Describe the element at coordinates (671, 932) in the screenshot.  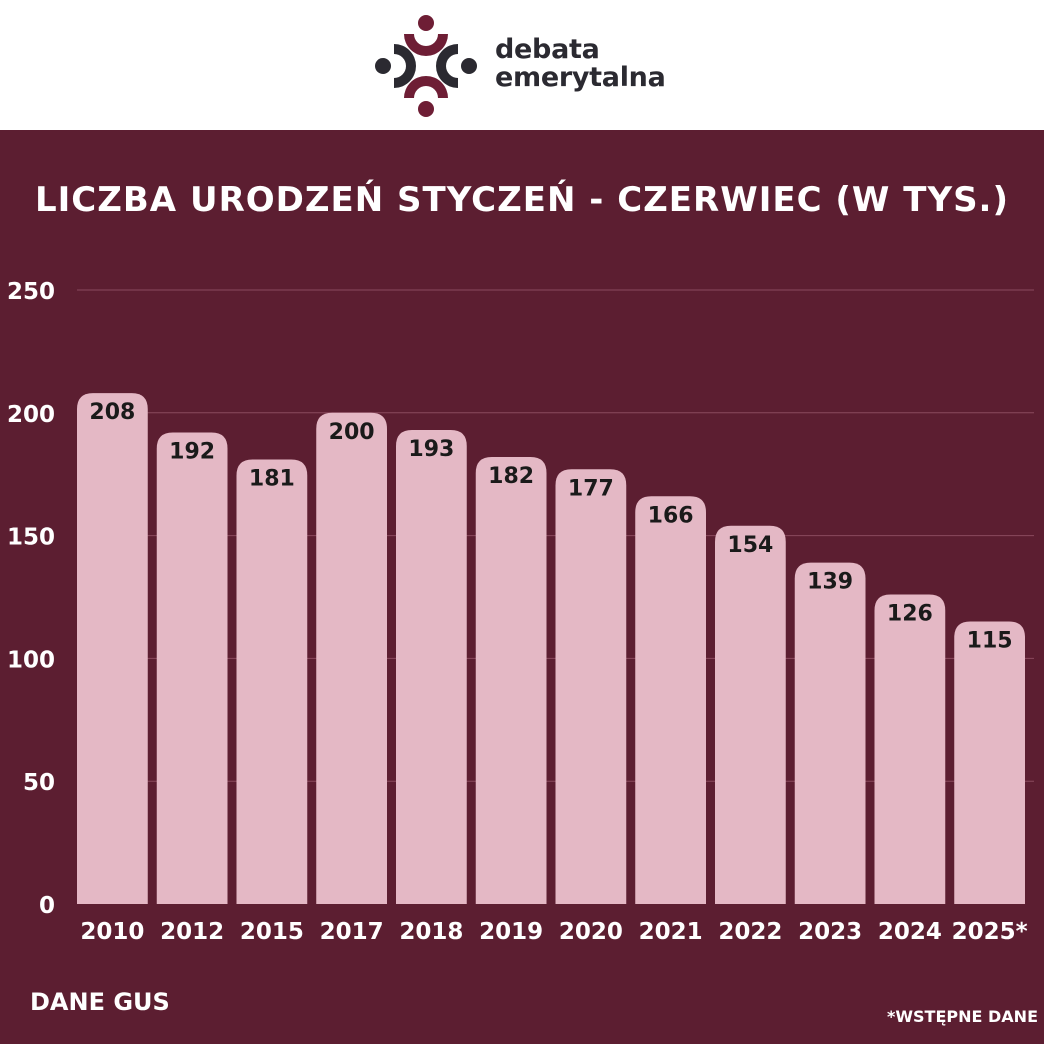
I see `x-tick-label: 2021` at that location.